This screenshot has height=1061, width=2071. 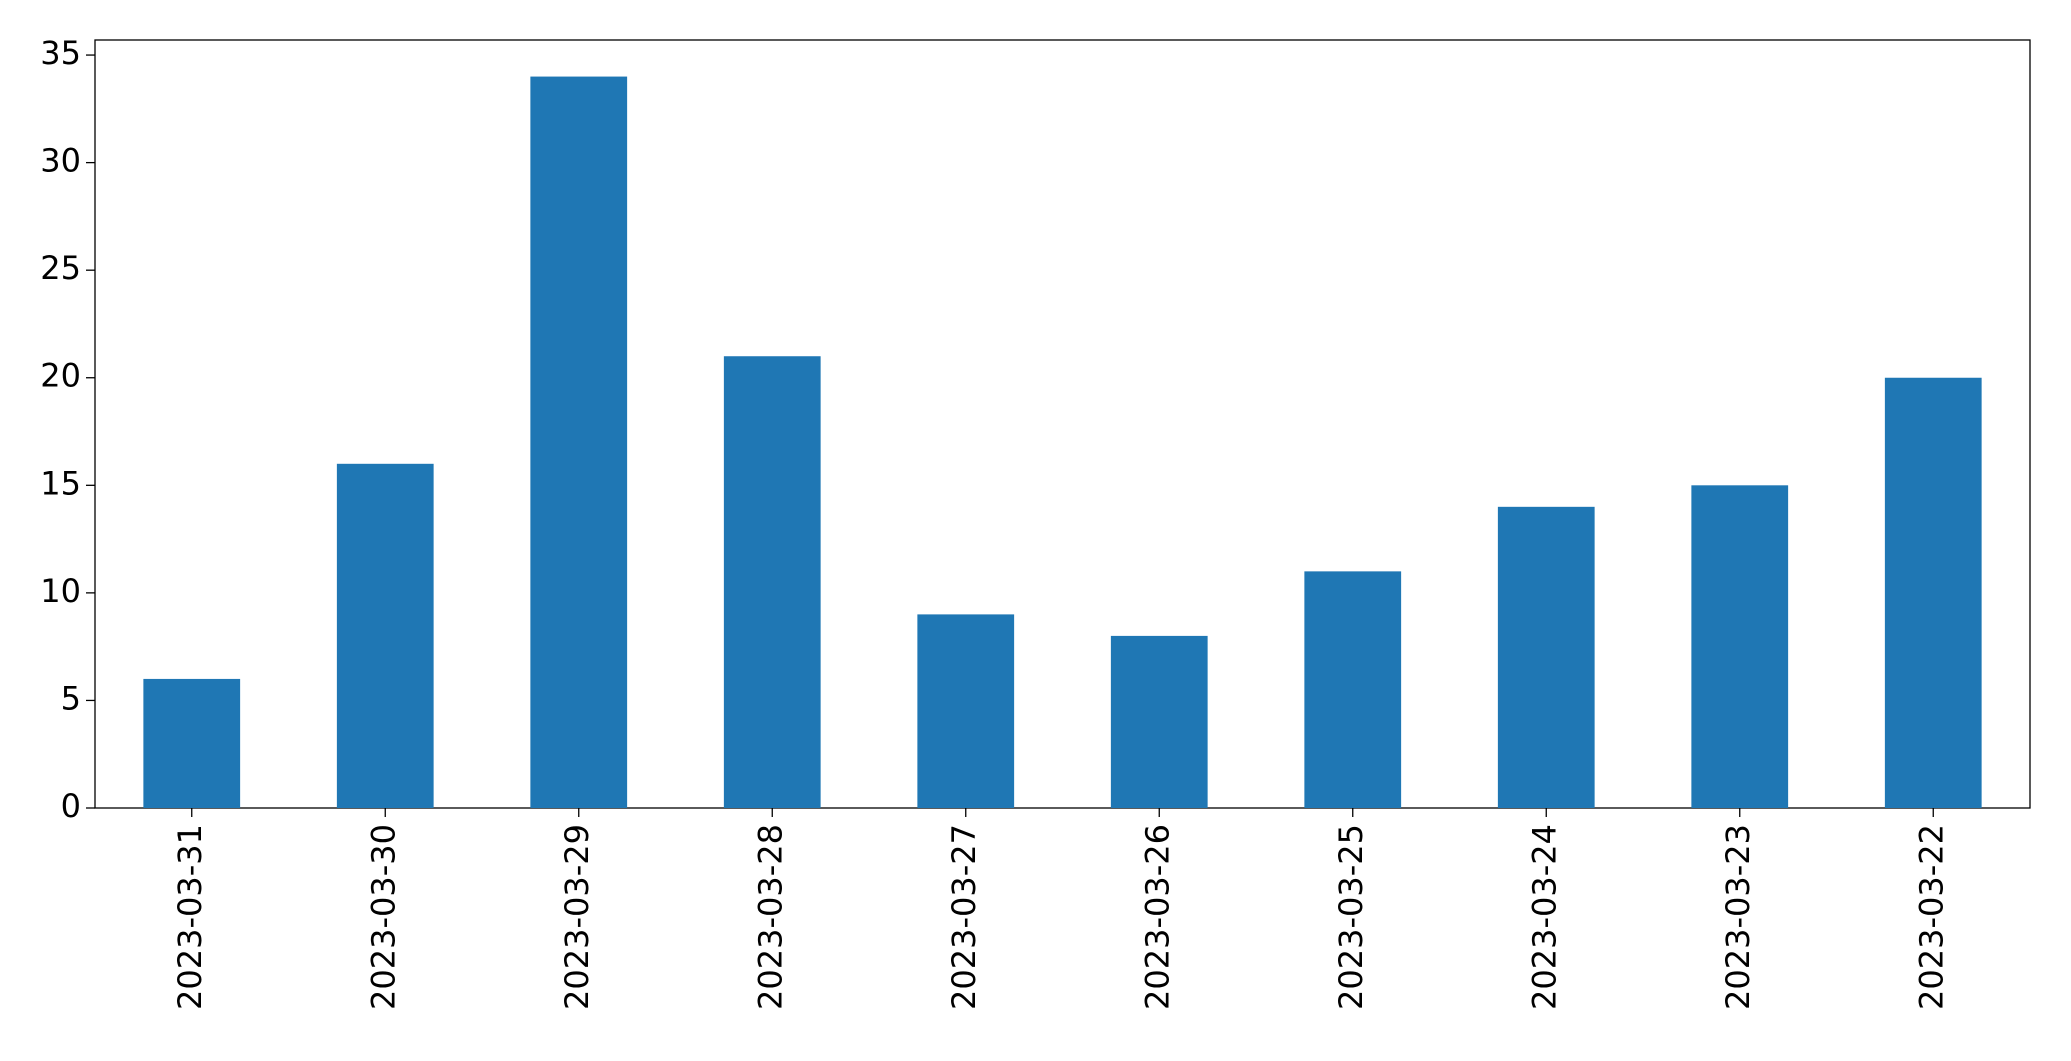 What do you see at coordinates (383, 917) in the screenshot?
I see `x-tick-label: 2023-03-30` at bounding box center [383, 917].